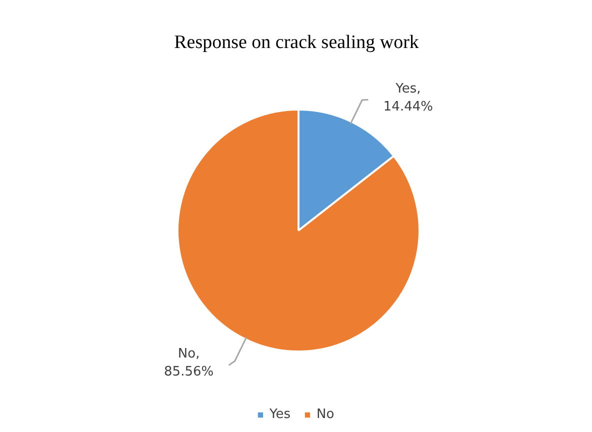 Image resolution: width=592 pixels, height=432 pixels. Describe the element at coordinates (297, 42) in the screenshot. I see `chart-title: Response on crack sealing work` at that location.